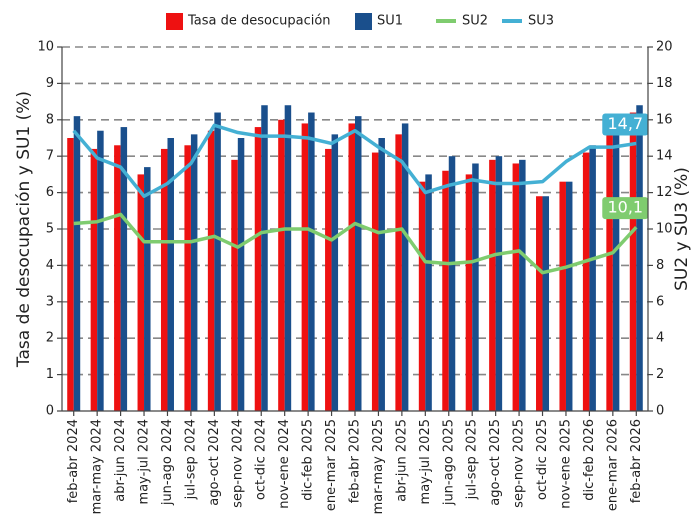 This screenshot has width=693, height=520. I want to click on line, so click(355, 243).